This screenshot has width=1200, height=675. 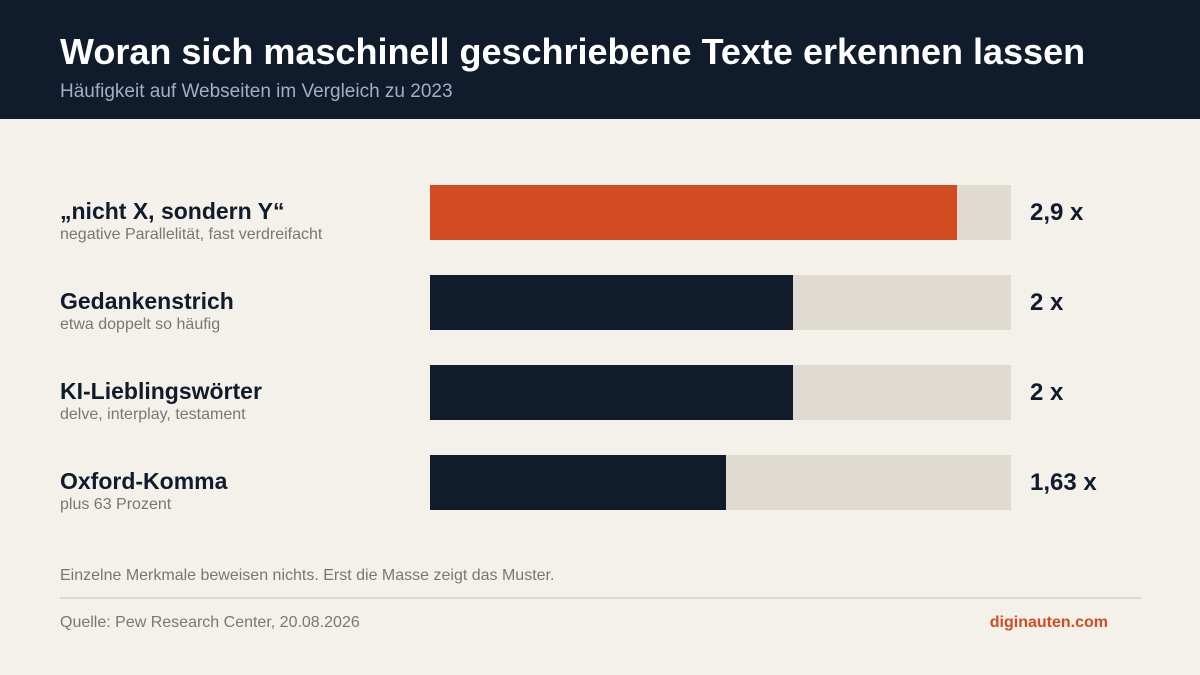 What do you see at coordinates (172, 211) in the screenshot?
I see `category-label: „nicht X, sondern Y“` at bounding box center [172, 211].